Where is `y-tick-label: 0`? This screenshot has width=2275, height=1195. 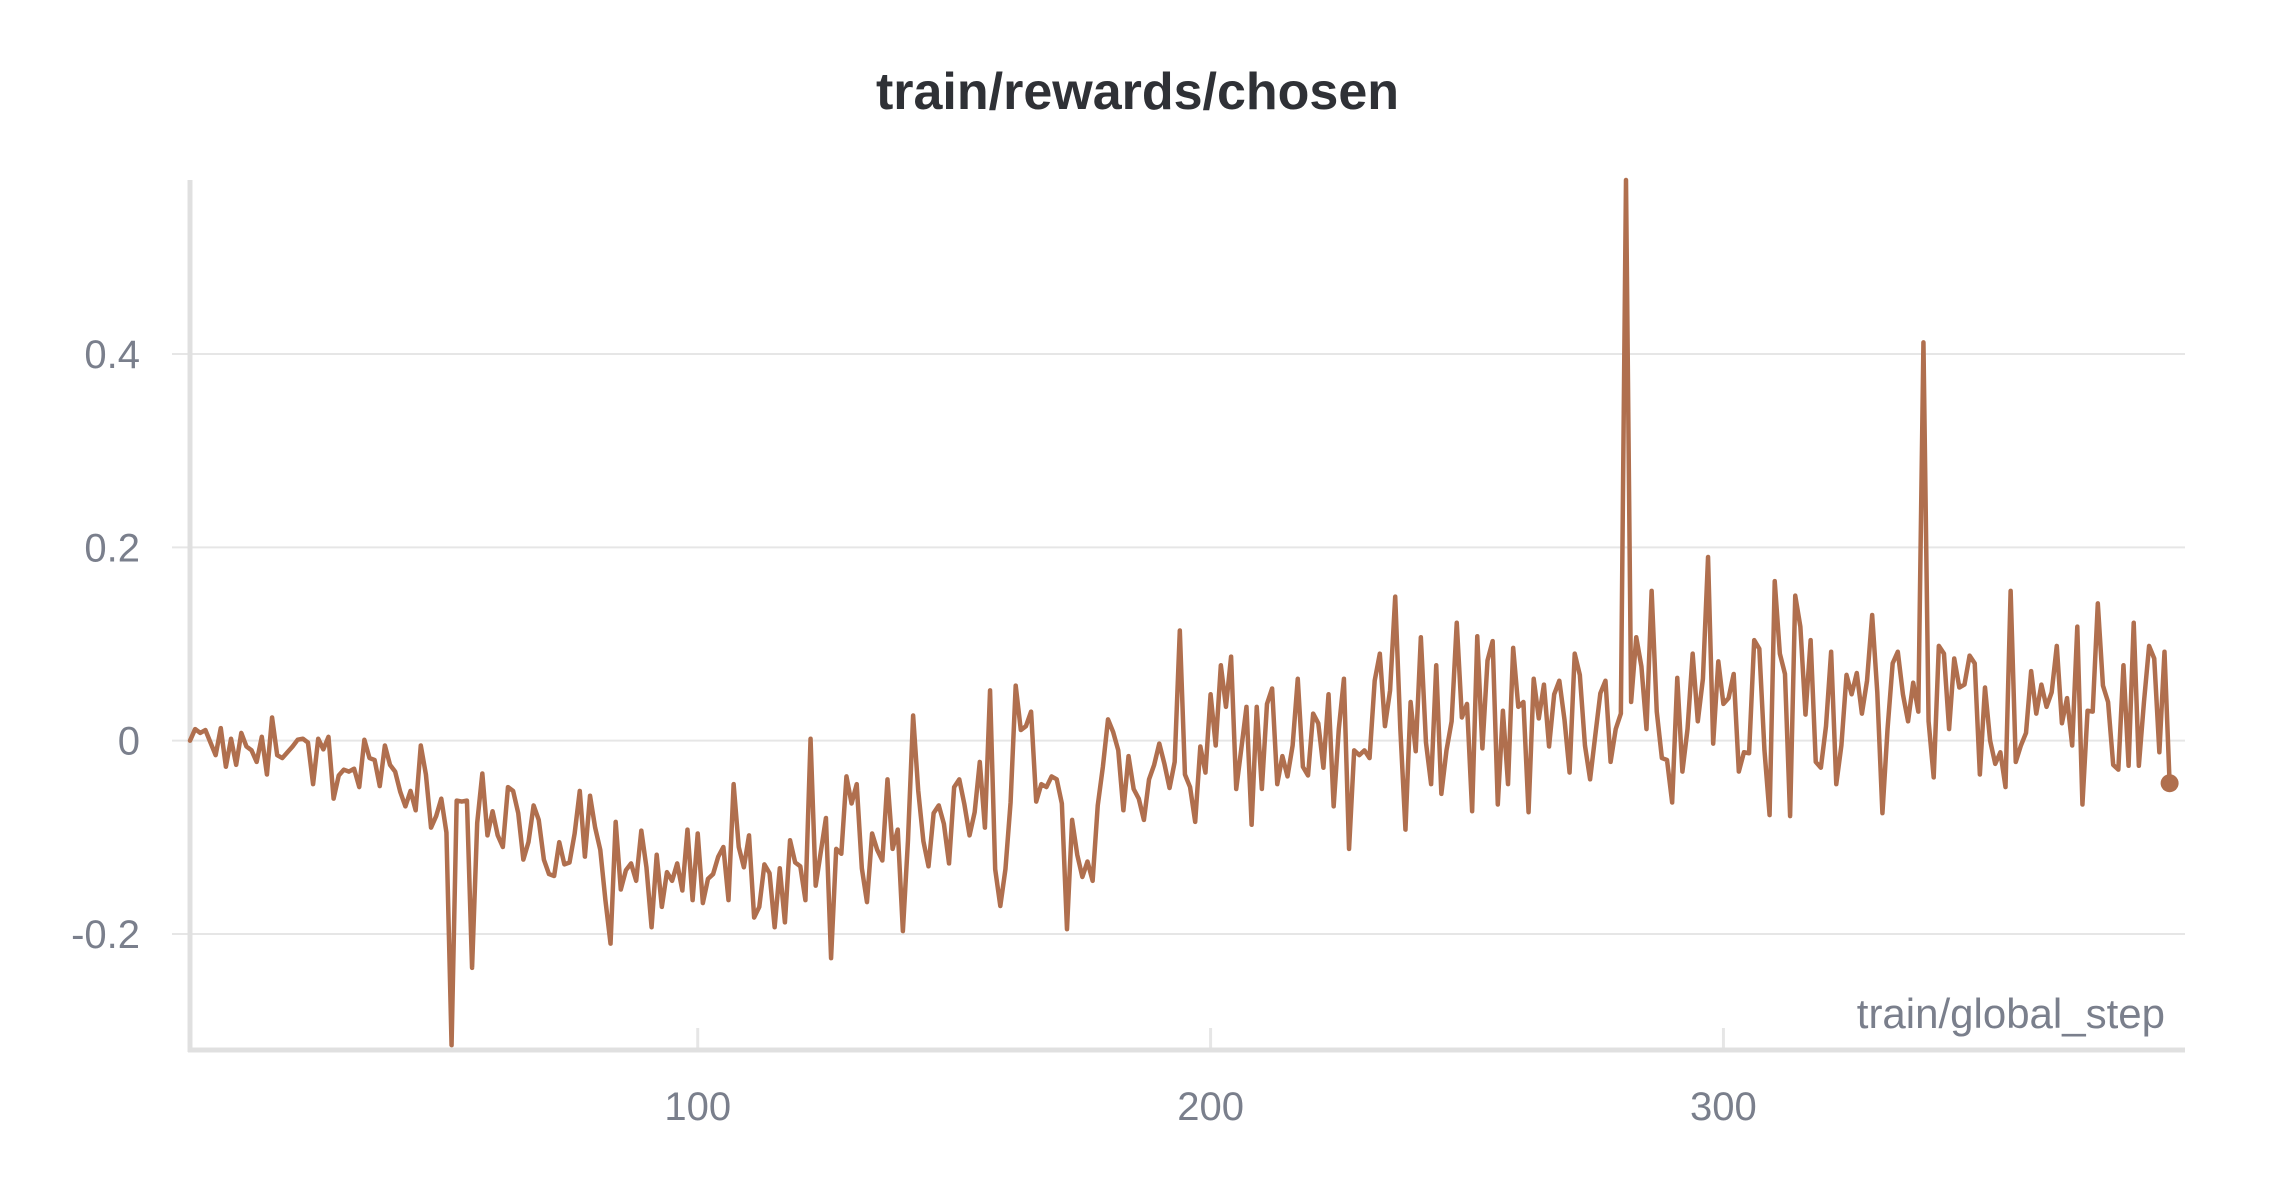
y-tick-label: 0 is located at coordinates (129, 742).